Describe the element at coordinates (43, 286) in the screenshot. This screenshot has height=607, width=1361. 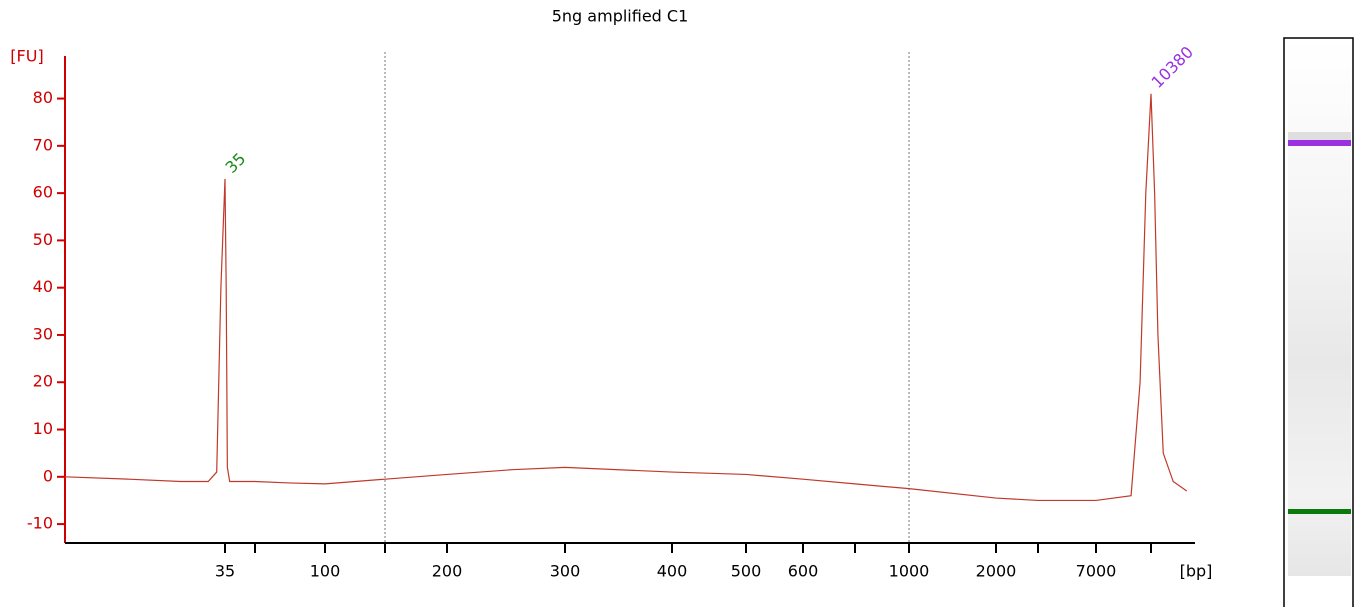
I see `y-tick-label: 40` at that location.